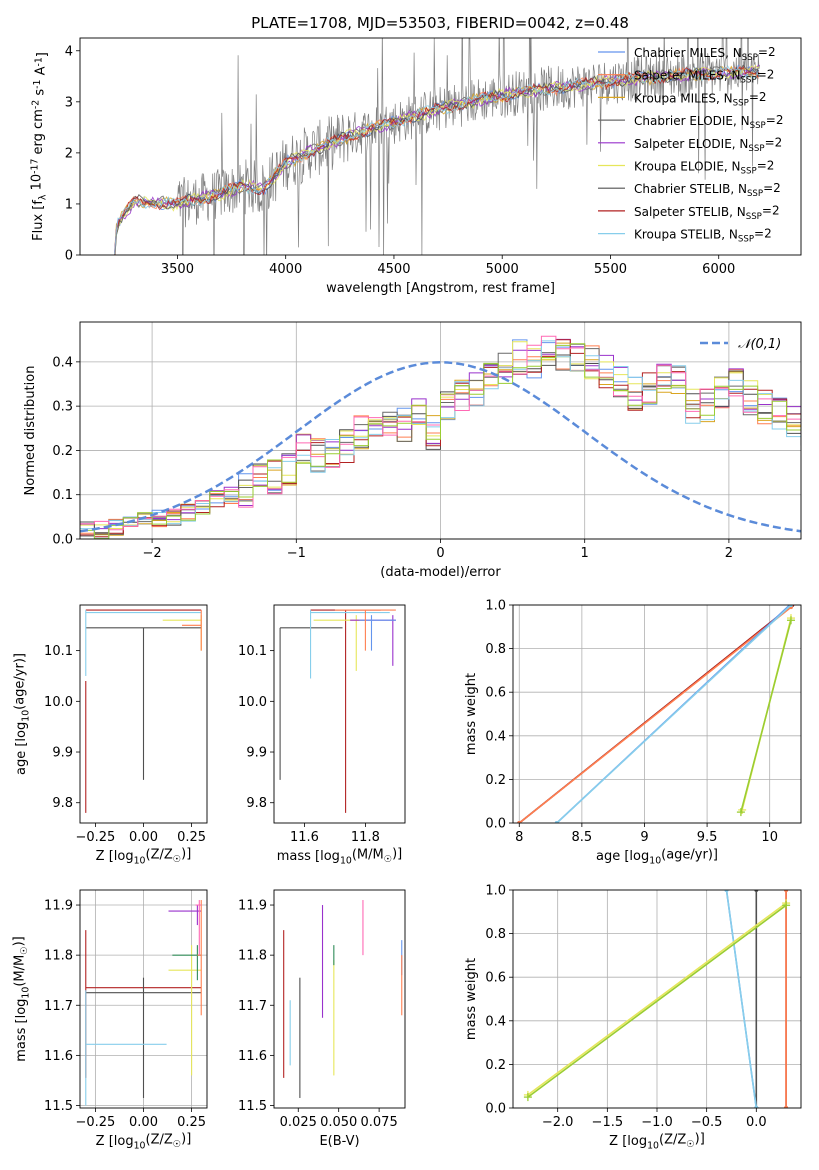 The width and height of the screenshot is (819, 1170). Describe the element at coordinates (691, 144) in the screenshot. I see `label-run: Salpeter ELODIE, N` at that location.